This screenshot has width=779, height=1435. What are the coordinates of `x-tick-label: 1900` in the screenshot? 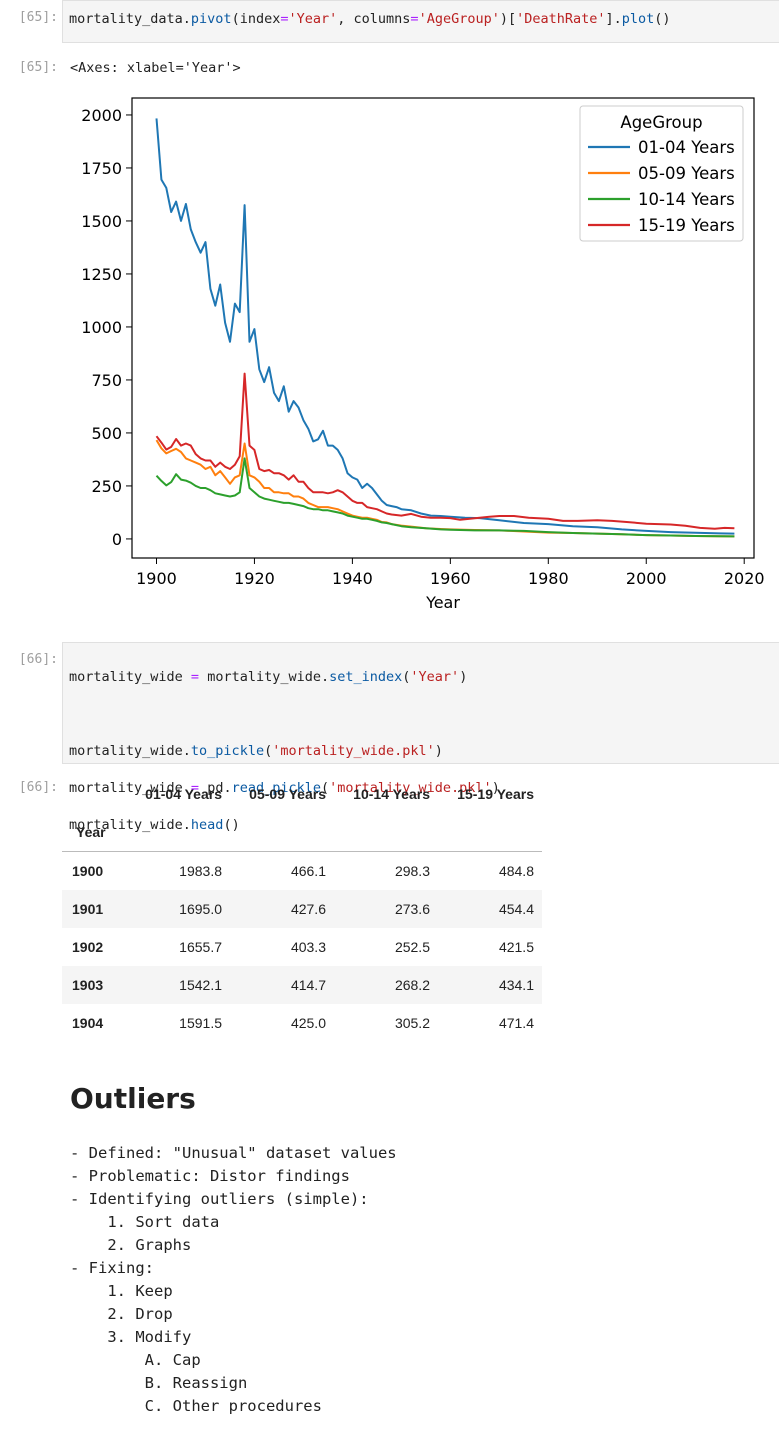 It's located at (156, 578).